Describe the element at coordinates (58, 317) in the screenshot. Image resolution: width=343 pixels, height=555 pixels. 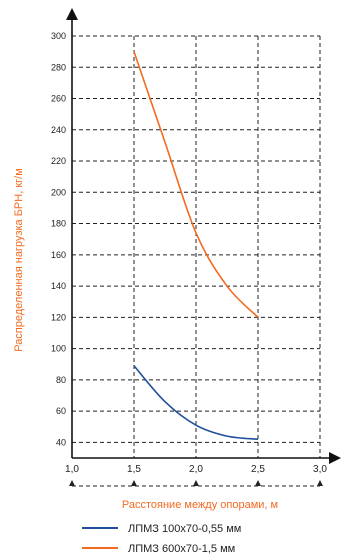
I see `y-tick-label-120: 120` at that location.